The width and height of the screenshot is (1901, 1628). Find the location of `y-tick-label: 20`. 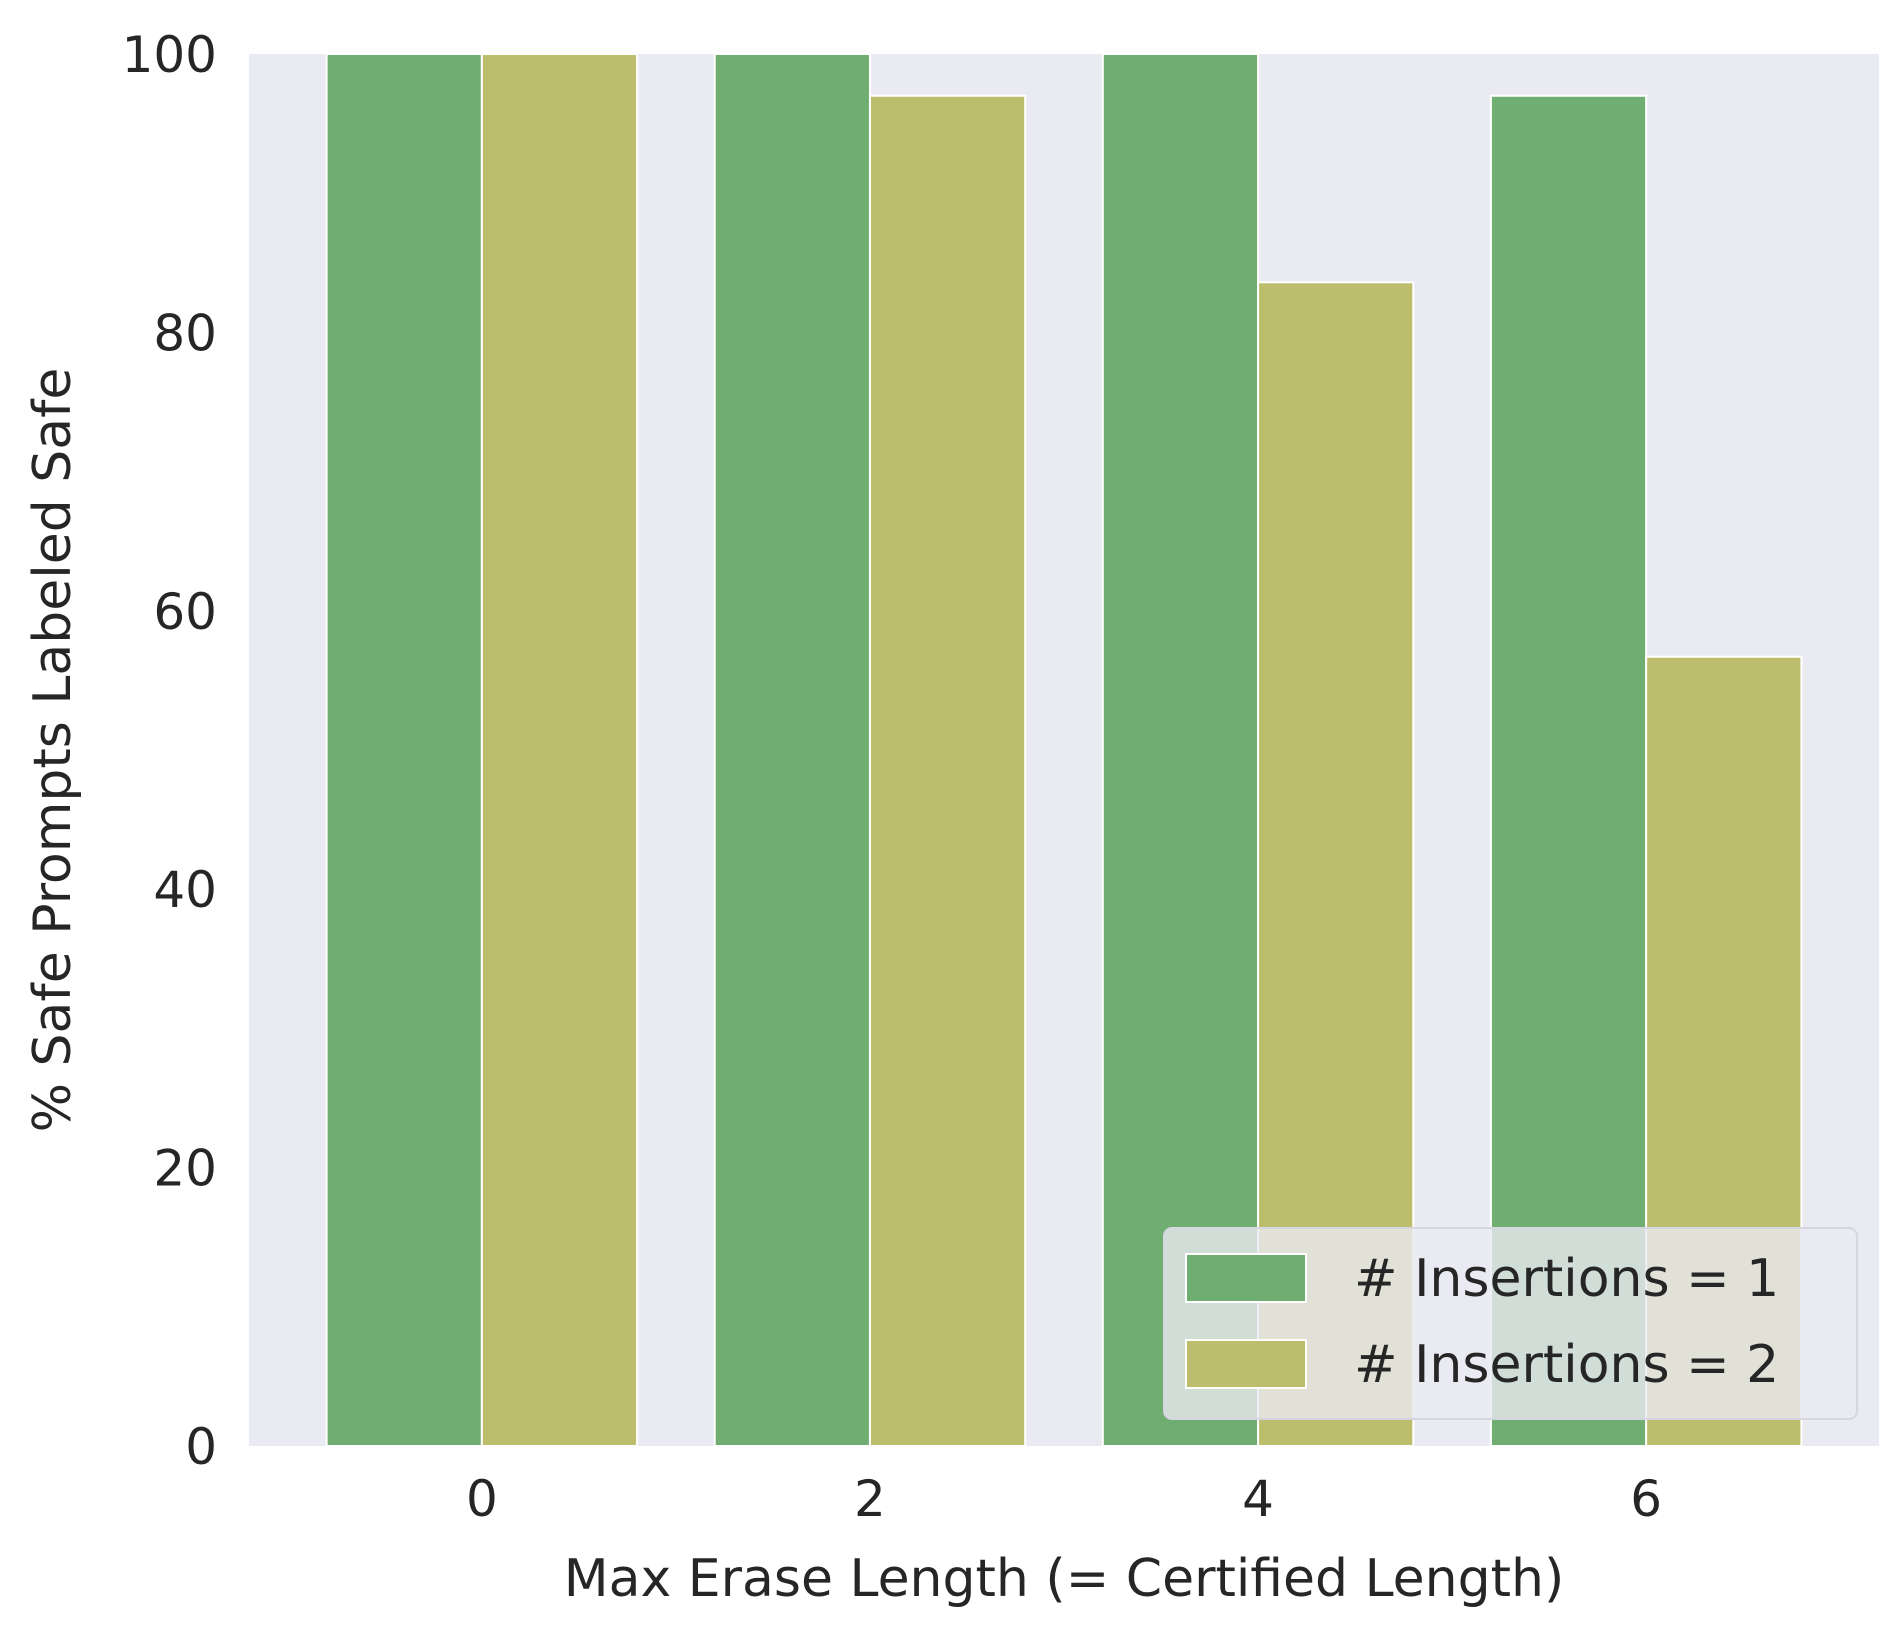

y-tick-label: 20 is located at coordinates (185, 1169).